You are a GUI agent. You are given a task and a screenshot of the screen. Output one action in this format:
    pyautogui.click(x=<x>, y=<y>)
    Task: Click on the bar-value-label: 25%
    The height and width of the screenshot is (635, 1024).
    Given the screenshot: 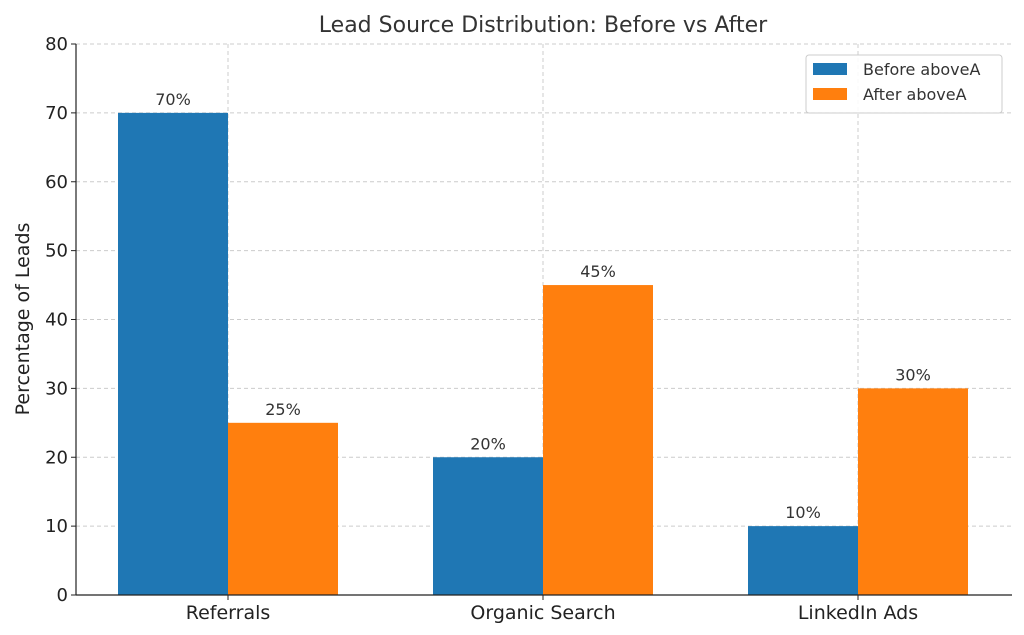 What is the action you would take?
    pyautogui.click(x=283, y=409)
    